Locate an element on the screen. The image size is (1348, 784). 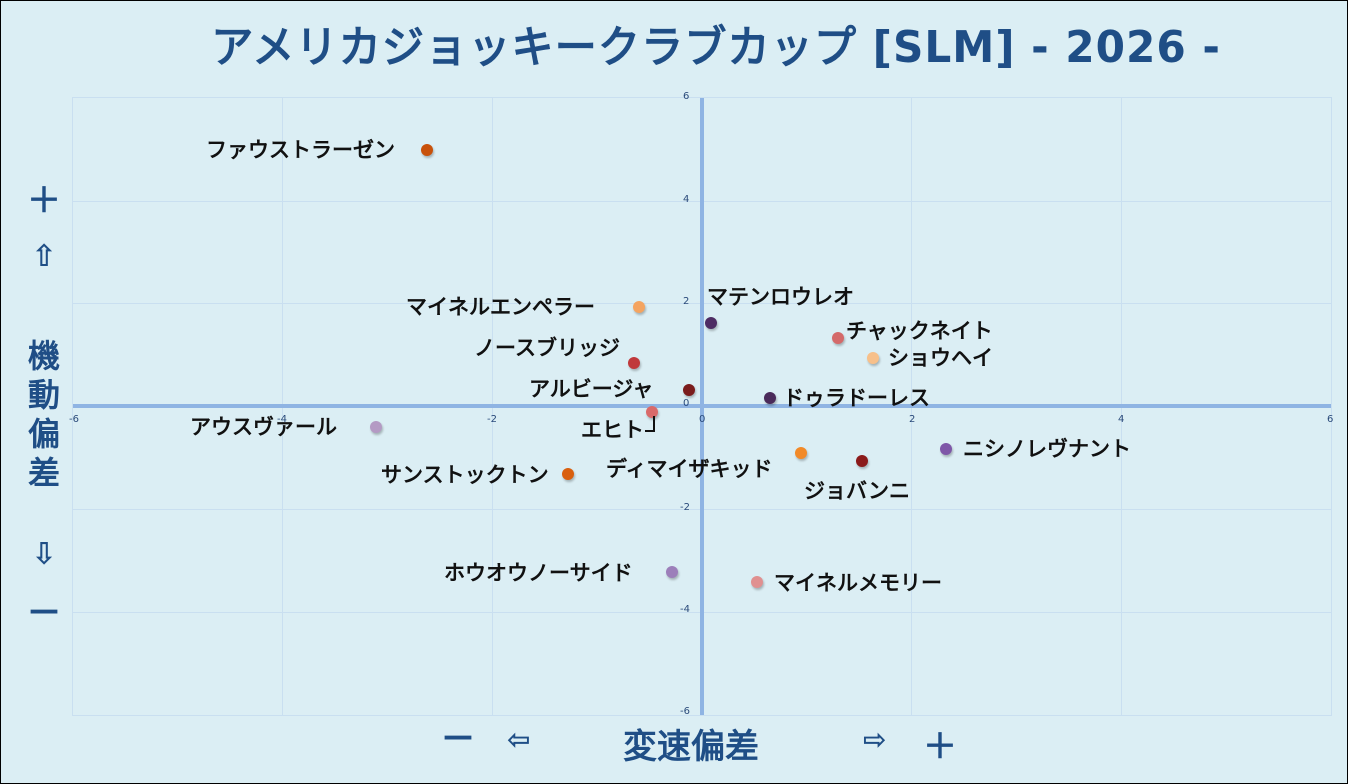
data-label: ドゥラドーレス is located at coordinates (856, 398).